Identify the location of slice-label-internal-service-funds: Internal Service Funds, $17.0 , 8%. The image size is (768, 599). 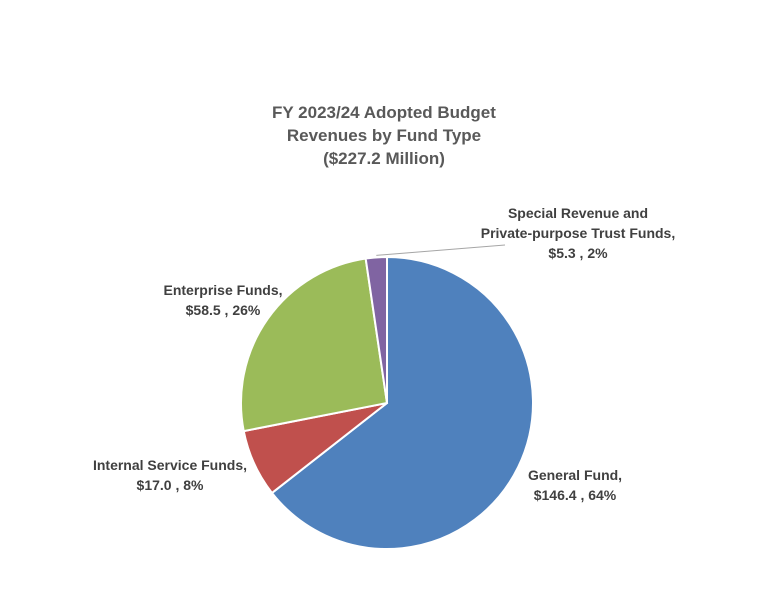
(170, 475).